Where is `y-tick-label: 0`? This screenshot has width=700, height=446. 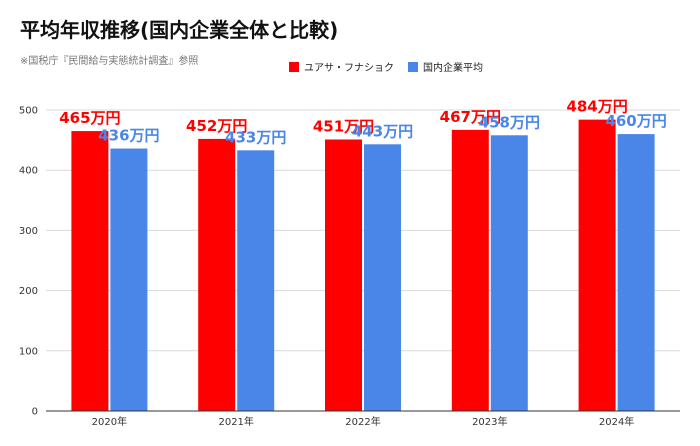 y-tick-label: 0 is located at coordinates (35, 412).